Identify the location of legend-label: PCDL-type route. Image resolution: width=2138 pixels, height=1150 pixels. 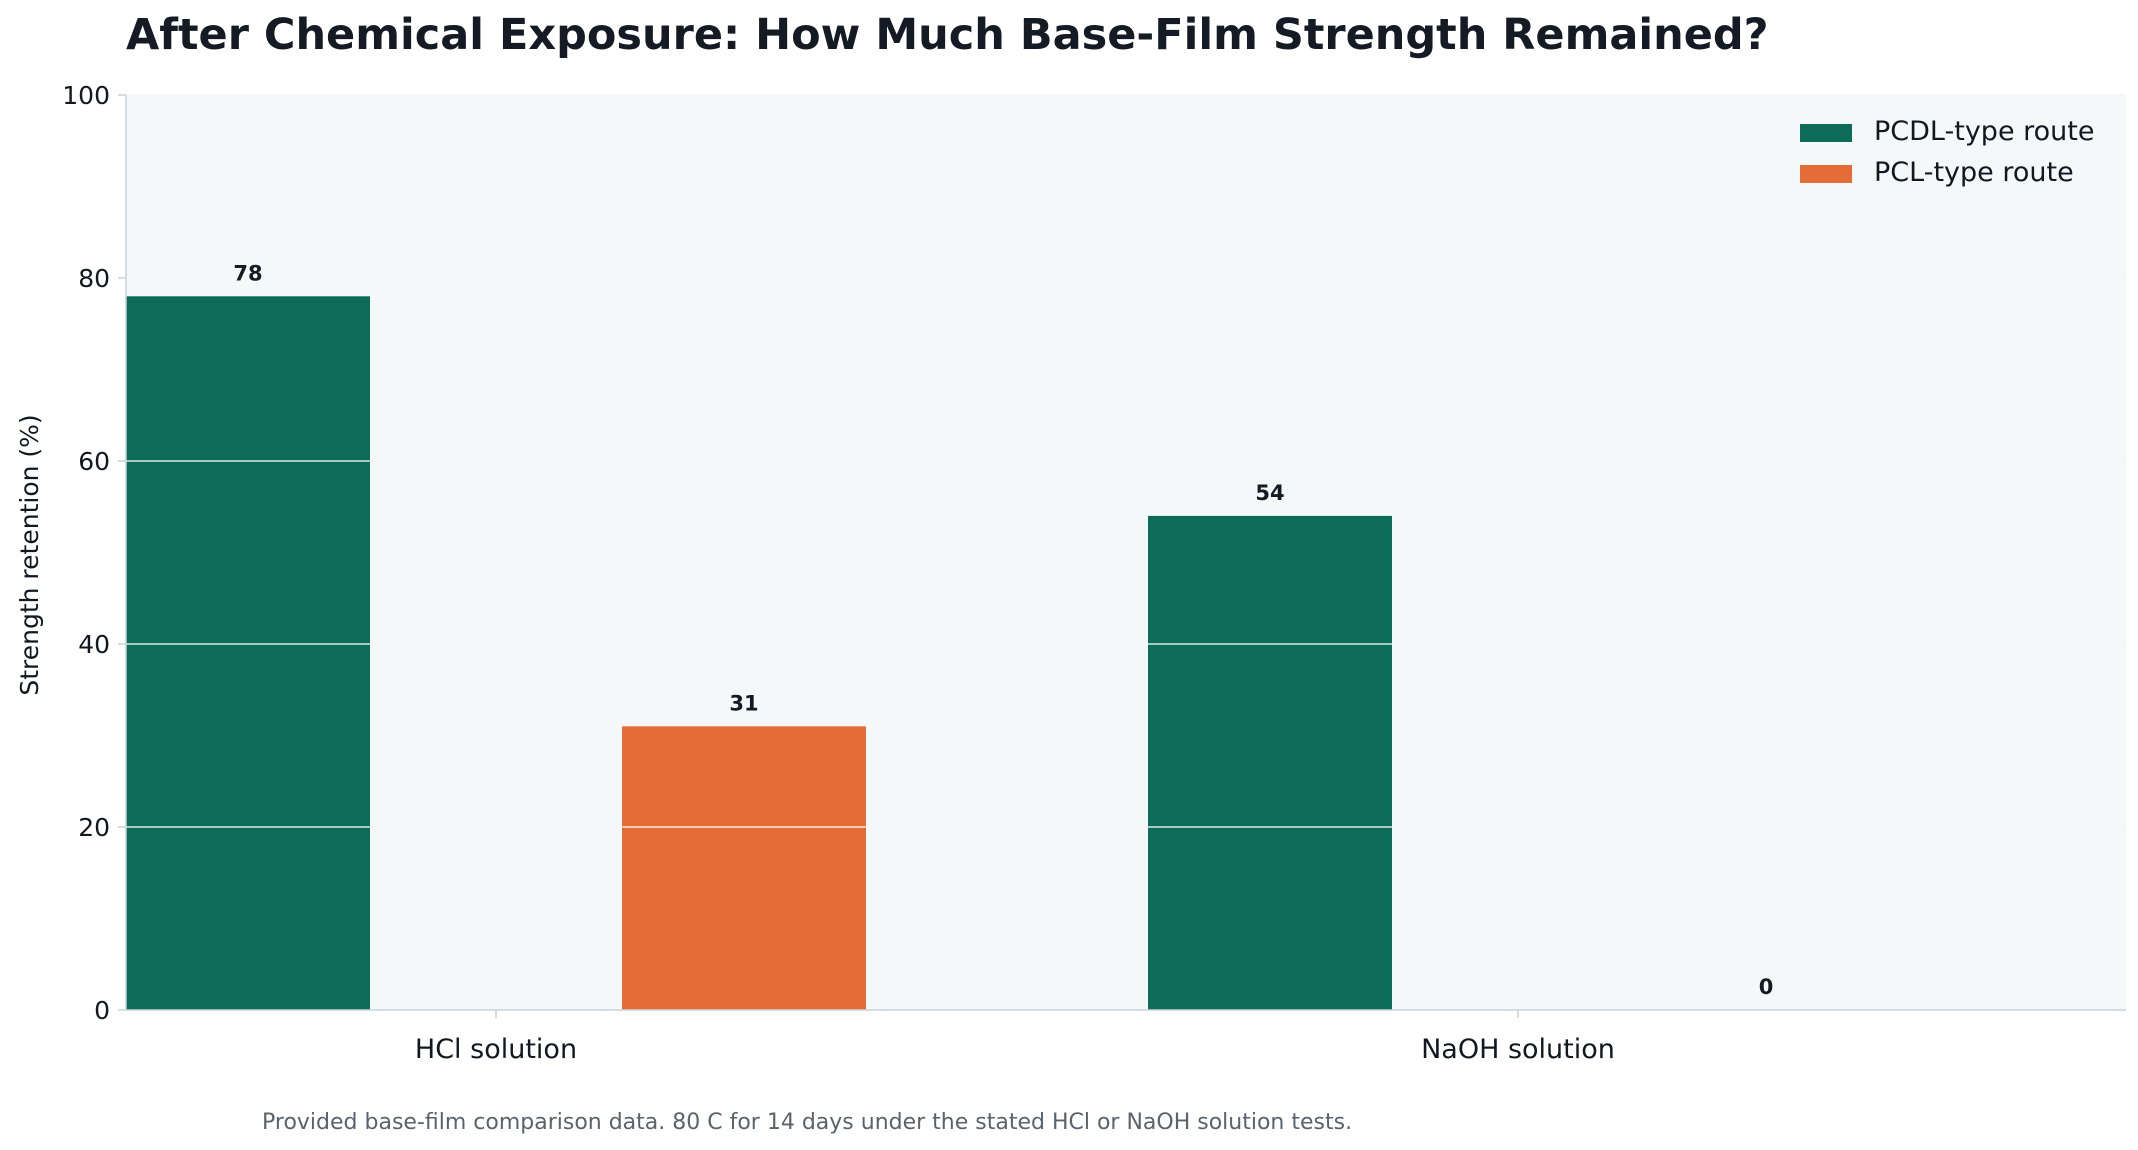
(1984, 131).